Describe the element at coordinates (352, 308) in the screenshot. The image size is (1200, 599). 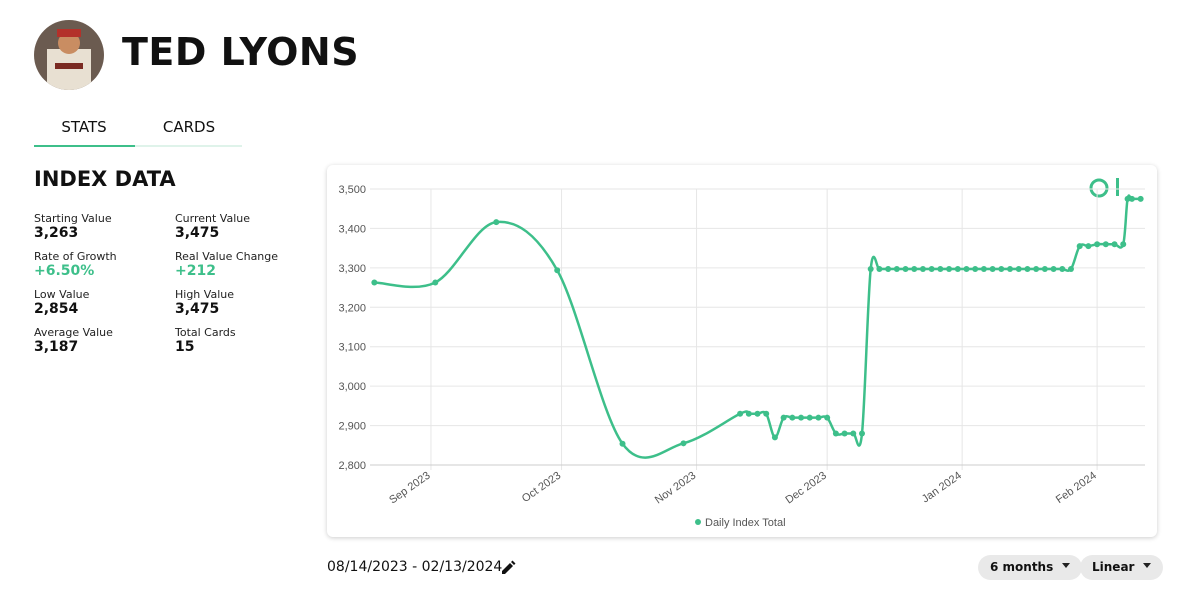
I see `y-tick-label: 3,200` at that location.